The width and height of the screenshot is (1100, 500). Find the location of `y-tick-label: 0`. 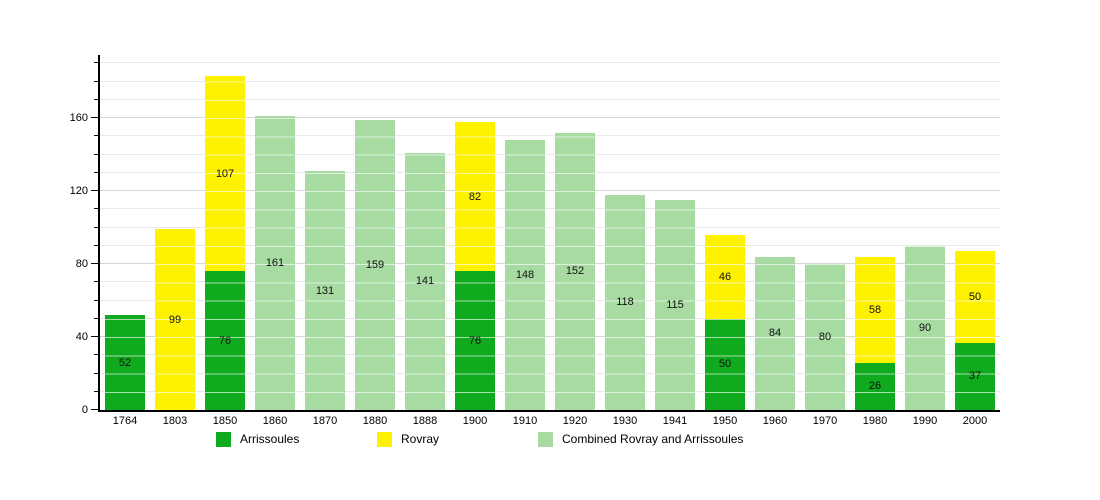

y-tick-label: 0 is located at coordinates (84, 410).